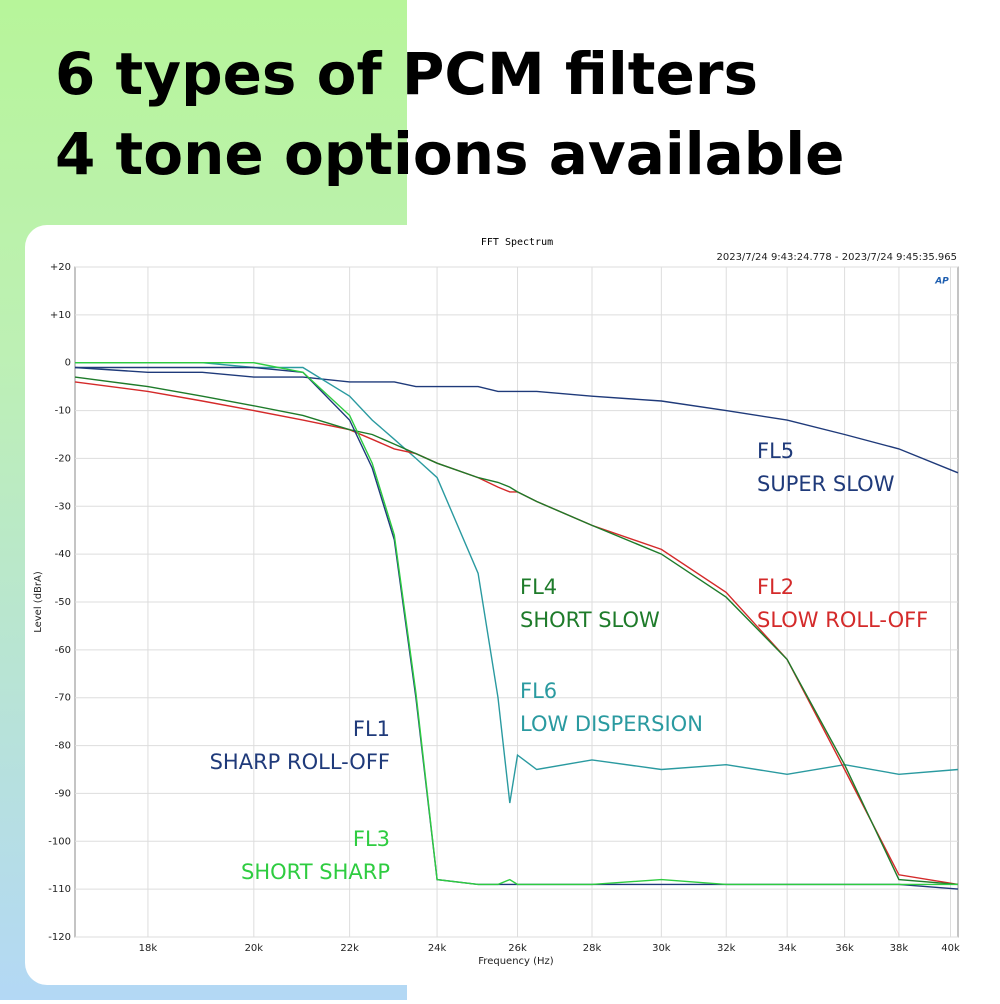 Image resolution: width=1000 pixels, height=1004 pixels. I want to click on legend-label: SHARP ROLL-OFF, so click(300, 762).